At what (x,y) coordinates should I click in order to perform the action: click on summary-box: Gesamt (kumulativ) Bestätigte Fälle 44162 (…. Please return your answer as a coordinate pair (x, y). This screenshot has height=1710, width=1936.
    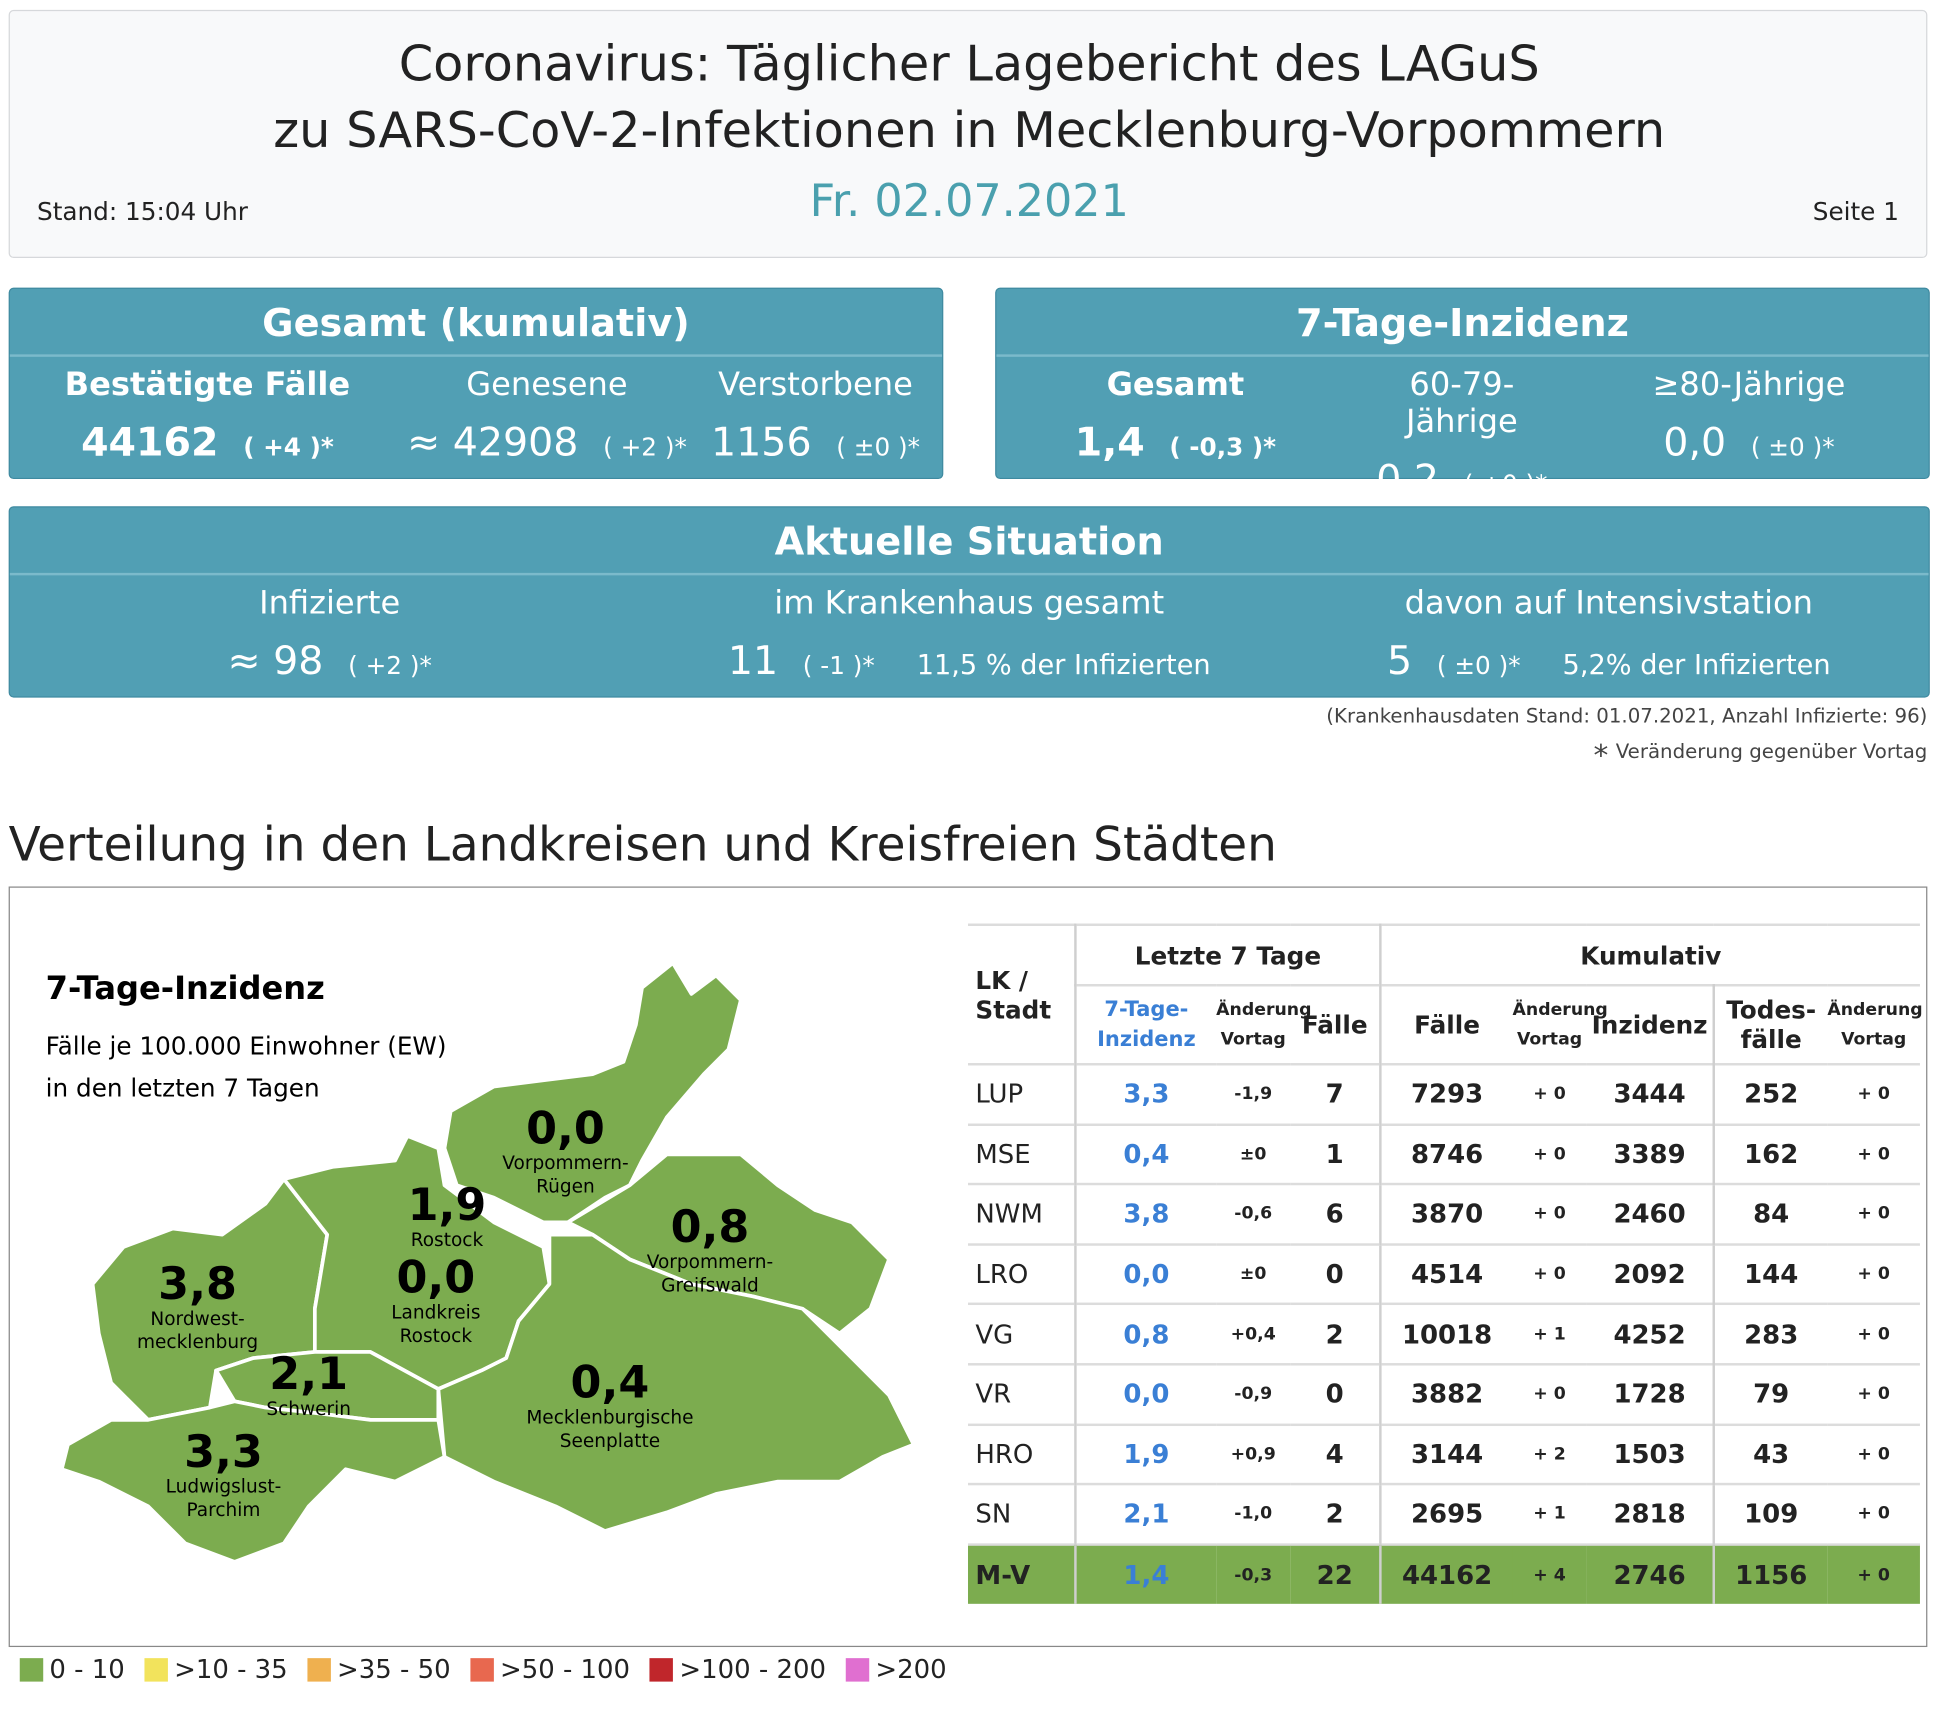
    Looking at the image, I should click on (476, 383).